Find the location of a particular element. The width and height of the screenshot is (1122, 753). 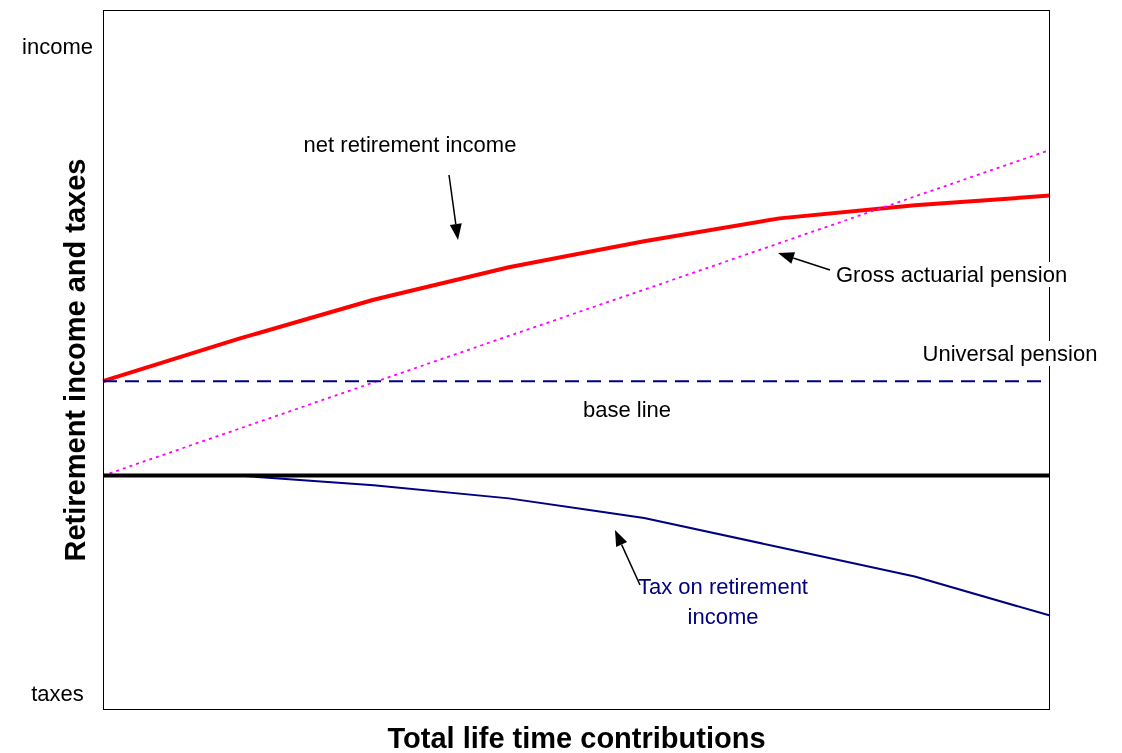

annotation: base line is located at coordinates (627, 410).